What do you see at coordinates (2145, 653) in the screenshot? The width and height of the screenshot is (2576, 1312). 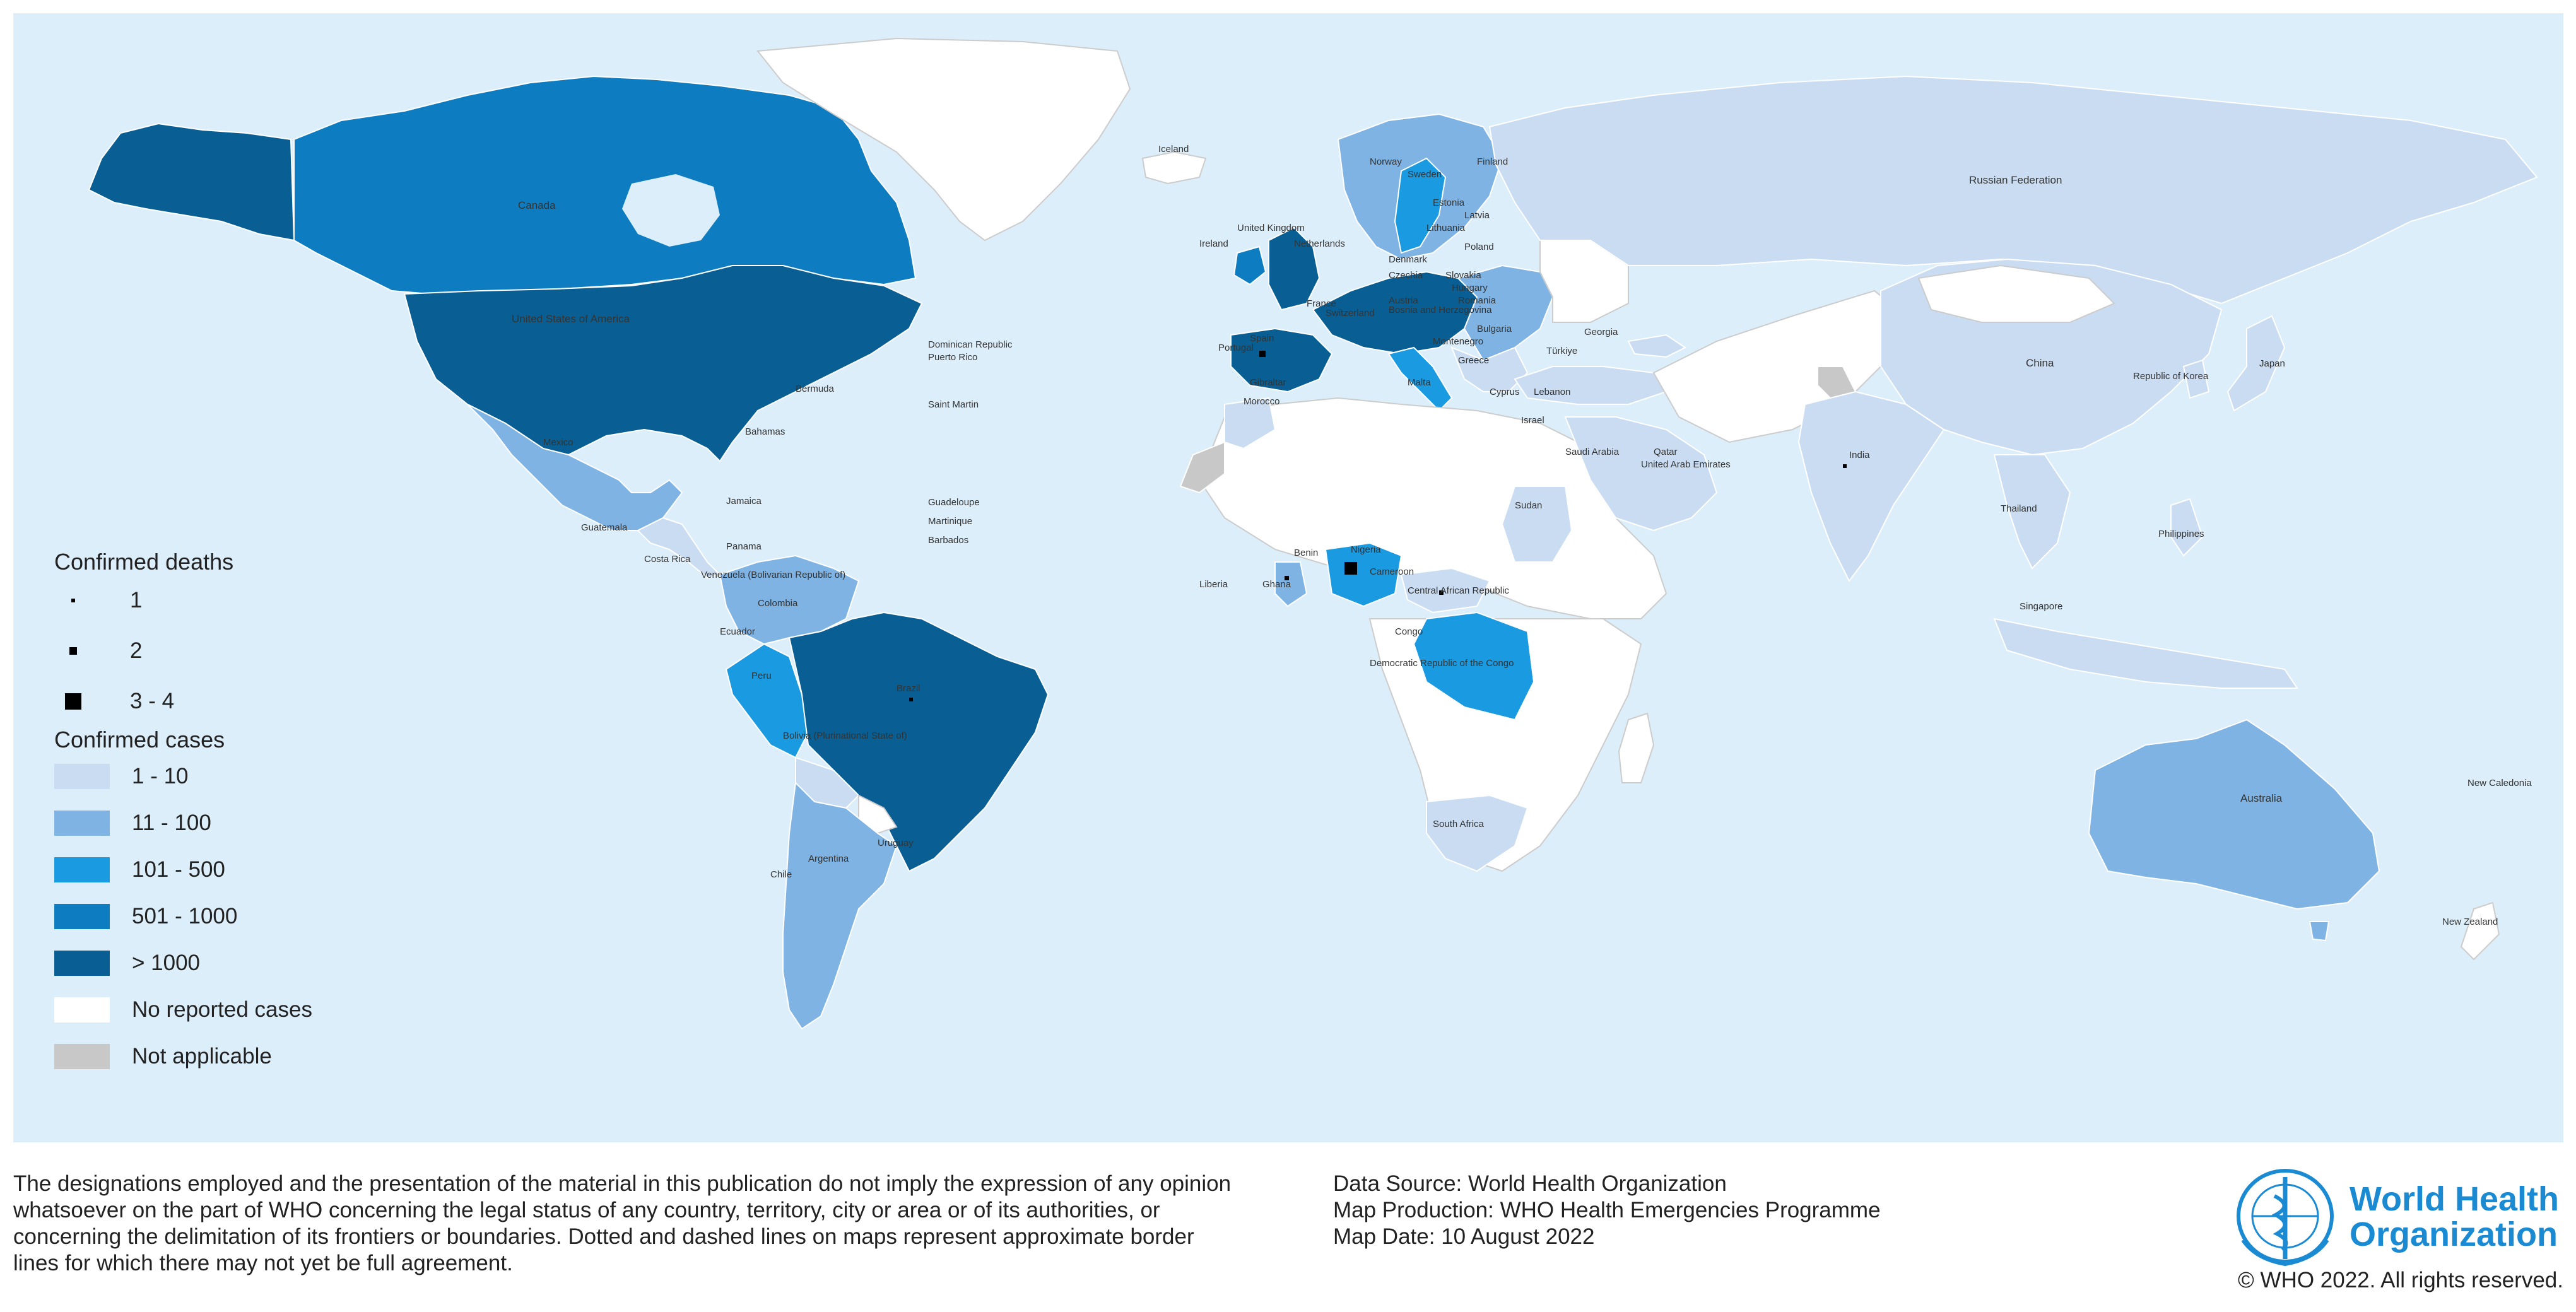 I see `indonesia` at bounding box center [2145, 653].